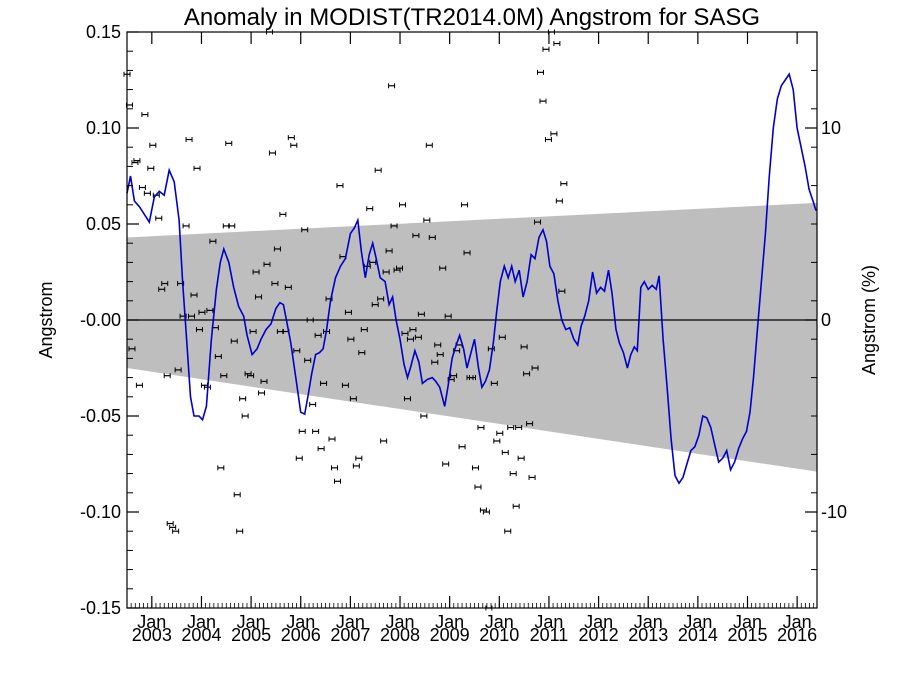 The width and height of the screenshot is (900, 675). Describe the element at coordinates (834, 512) in the screenshot. I see `right-tick-label: -10` at that location.